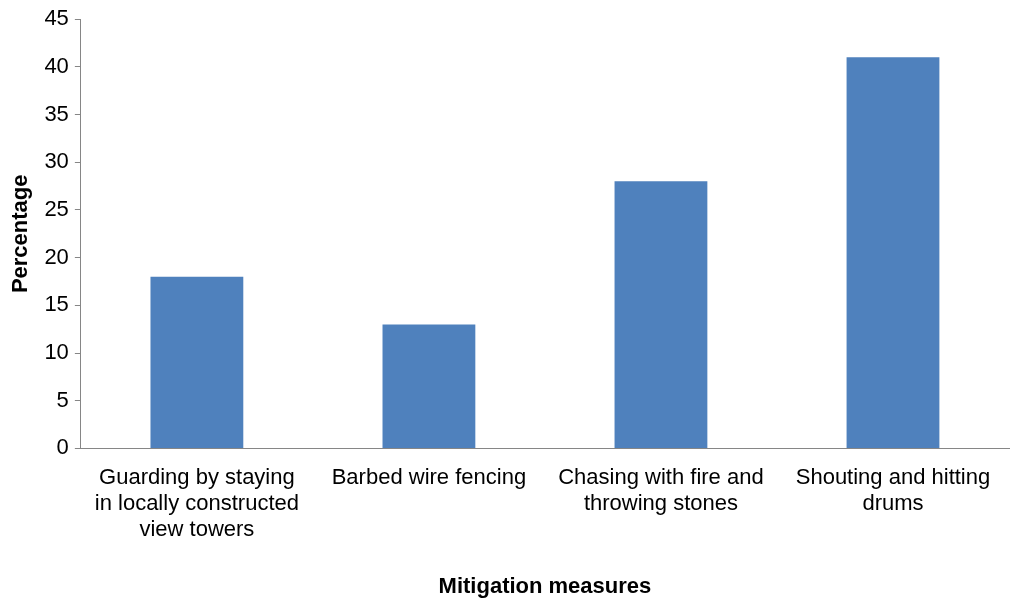 This screenshot has width=1011, height=608. I want to click on y-tick-label: 25, so click(56, 209).